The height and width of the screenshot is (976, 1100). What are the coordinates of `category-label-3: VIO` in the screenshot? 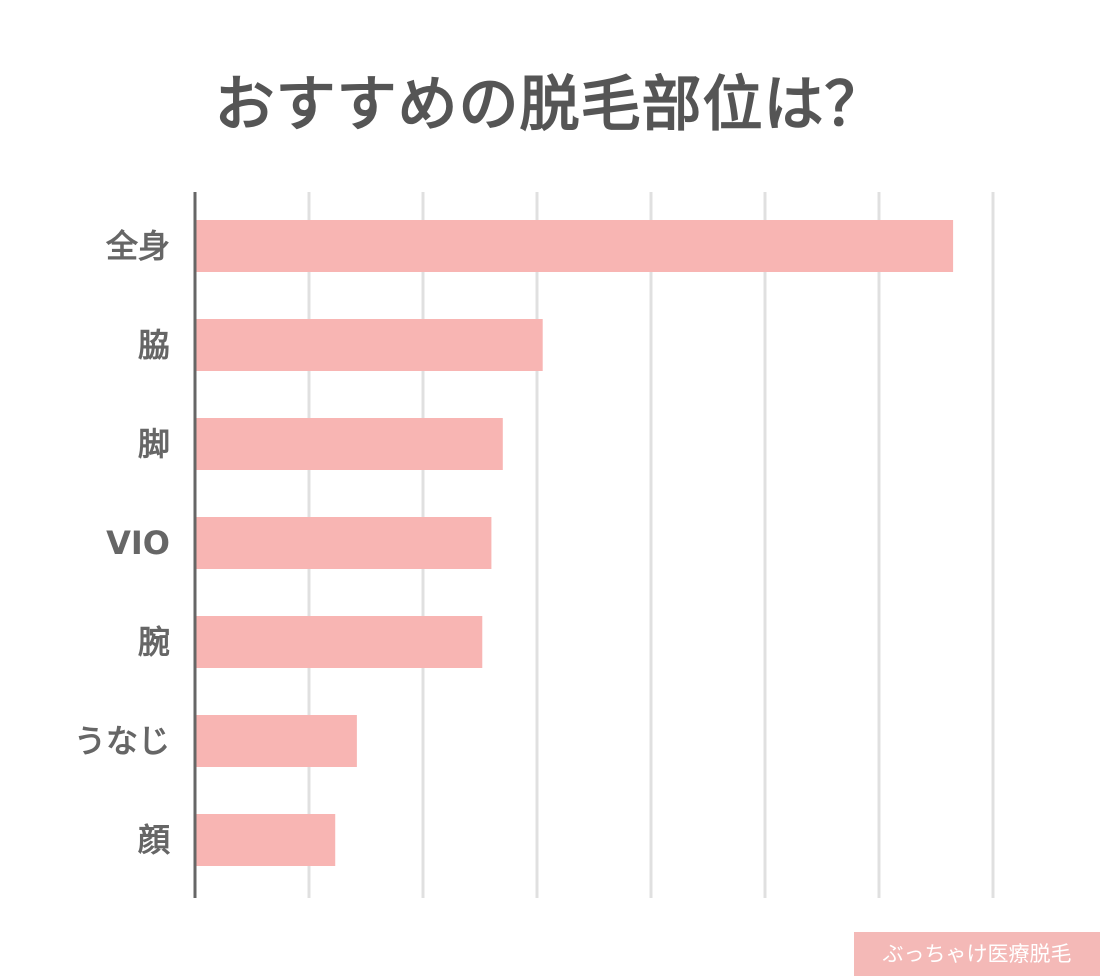 It's located at (138, 543).